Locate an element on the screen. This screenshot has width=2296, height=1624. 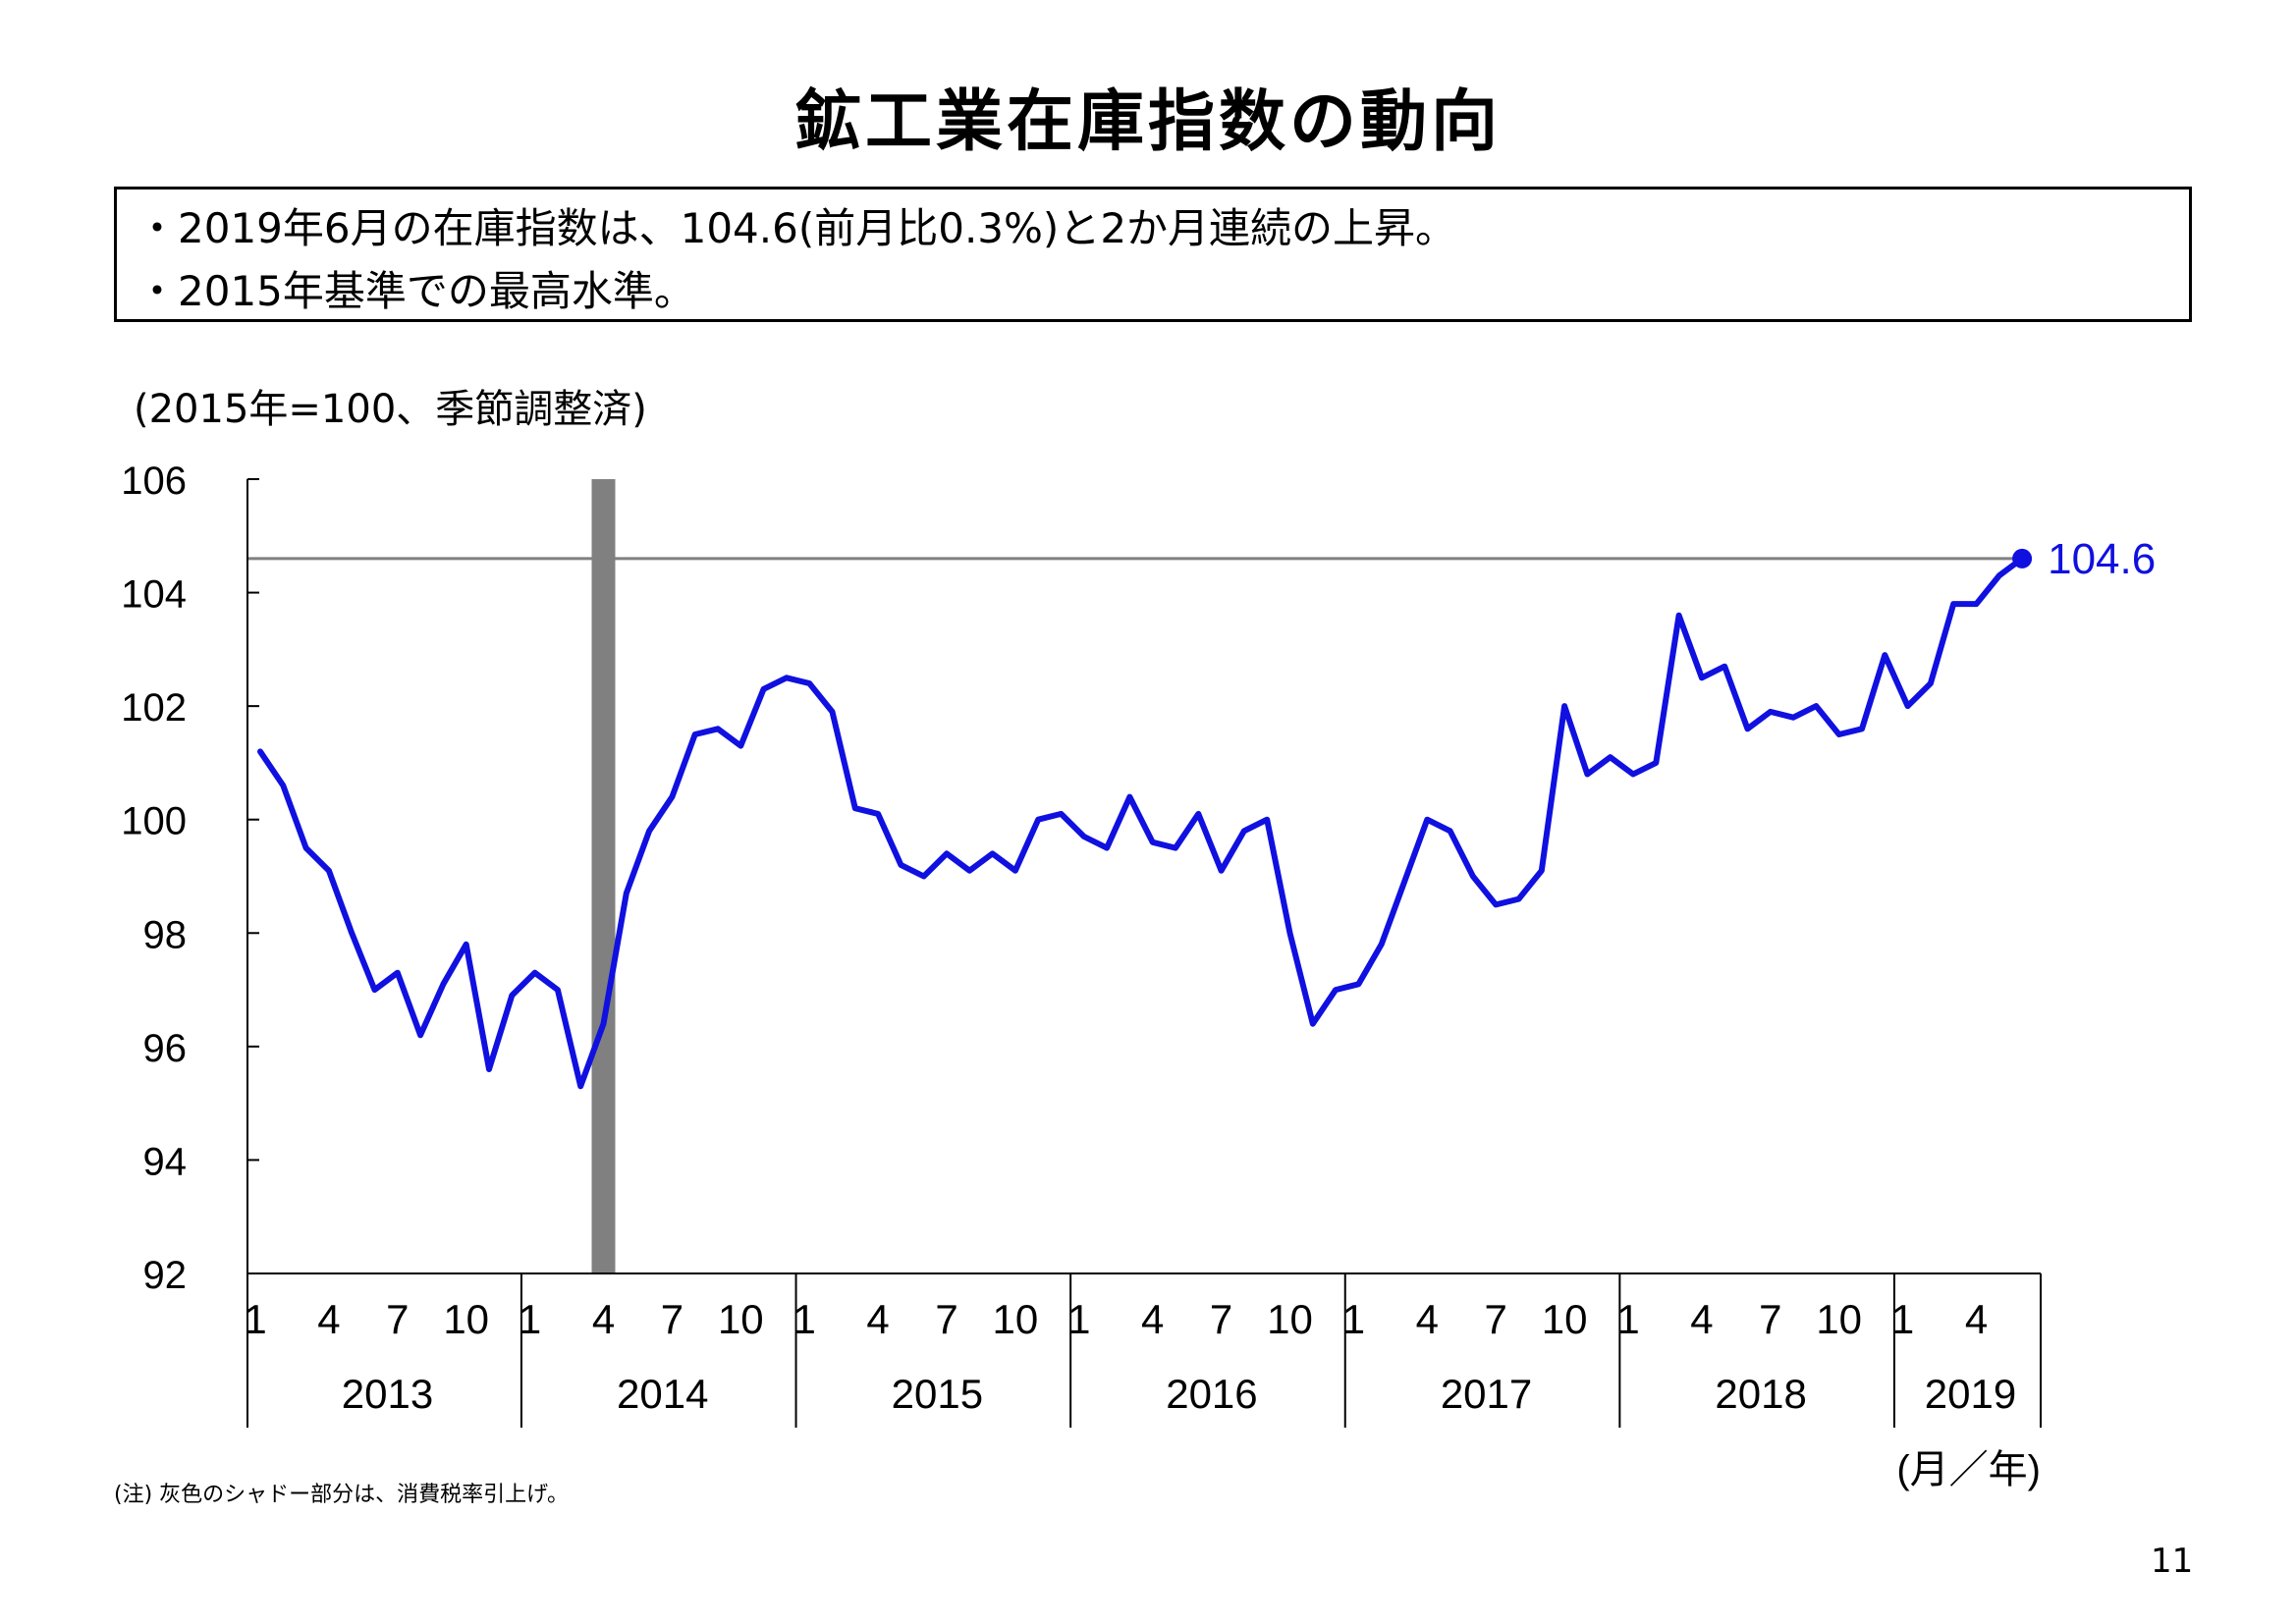
y-tick-label: 106 is located at coordinates (154, 481).